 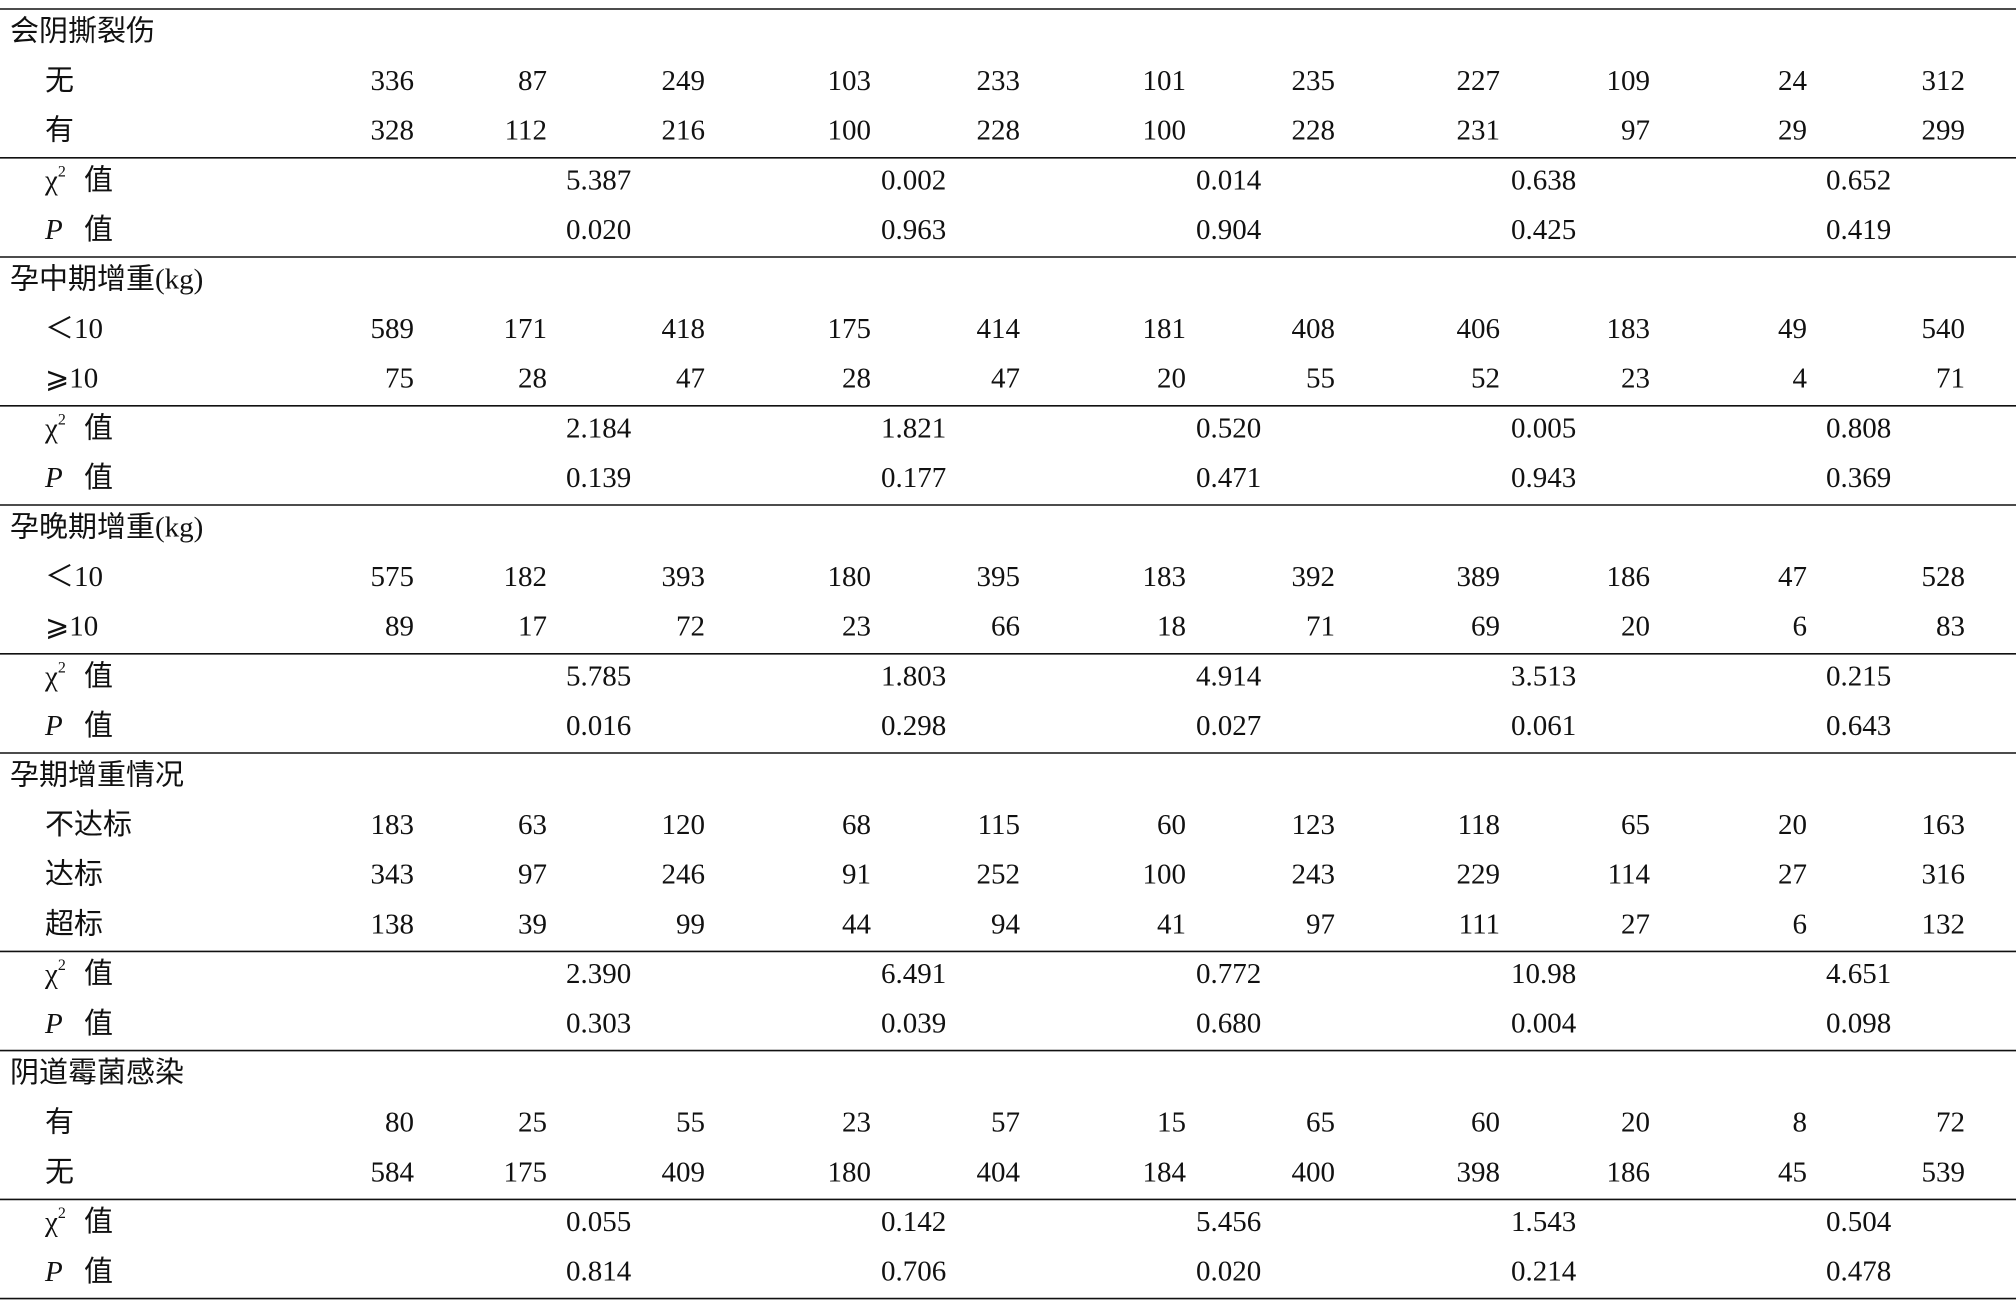 What do you see at coordinates (1320, 1123) in the screenshot?
I see `cell: 65` at bounding box center [1320, 1123].